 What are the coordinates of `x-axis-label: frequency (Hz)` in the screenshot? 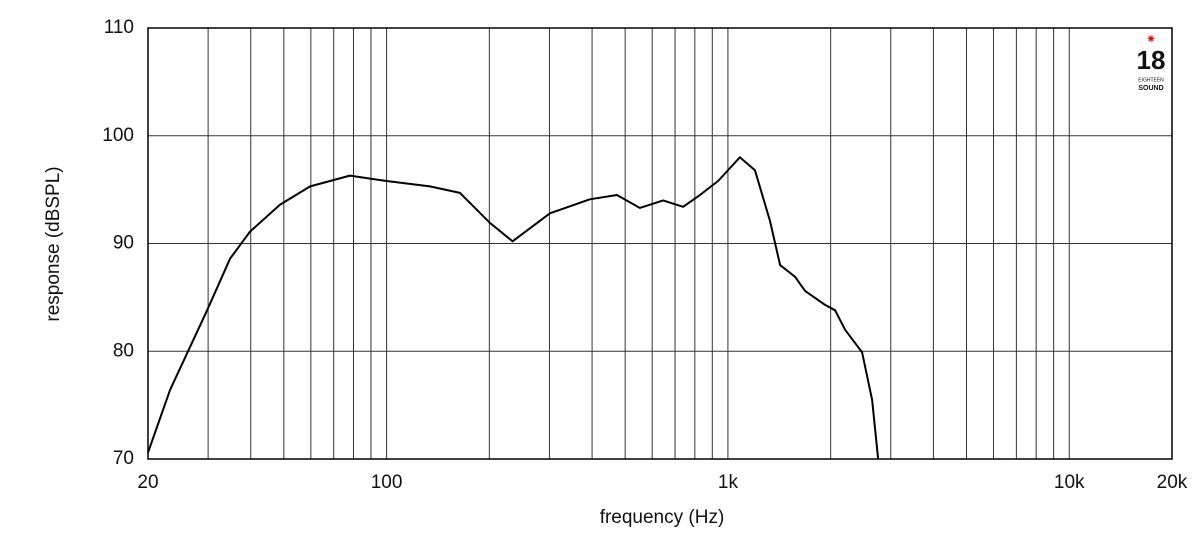 It's located at (662, 517).